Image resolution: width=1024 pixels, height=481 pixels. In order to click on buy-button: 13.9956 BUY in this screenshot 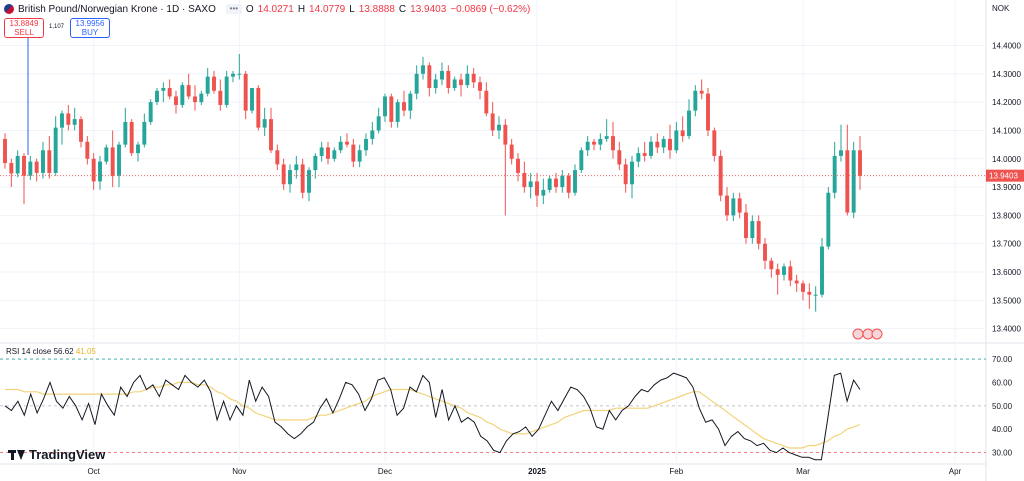, I will do `click(90, 28)`.